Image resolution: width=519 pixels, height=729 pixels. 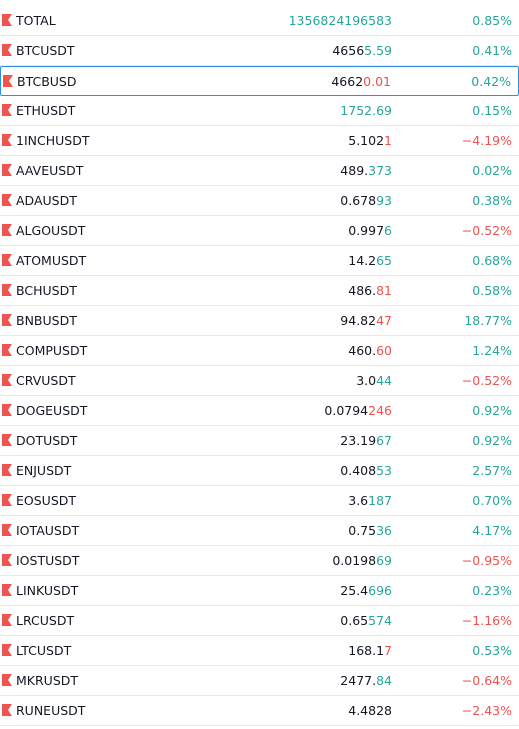 What do you see at coordinates (492, 260) in the screenshot?
I see `change-percent: 0.68%` at bounding box center [492, 260].